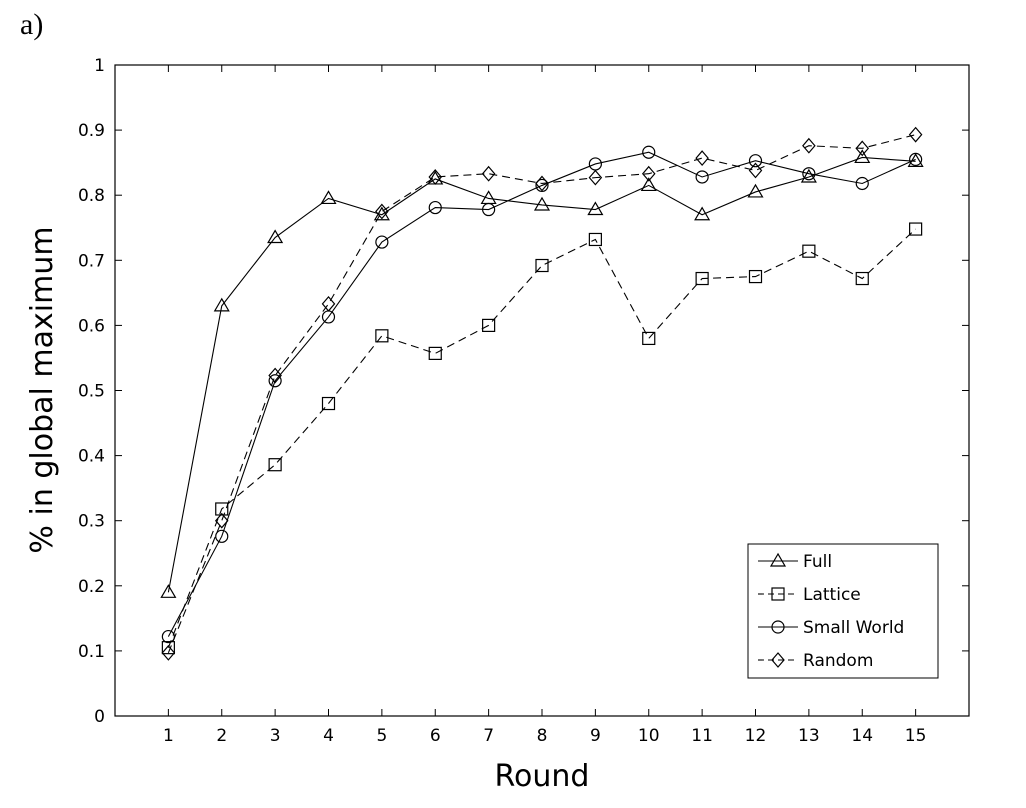  I want to click on panel-label: a), so click(32, 24).